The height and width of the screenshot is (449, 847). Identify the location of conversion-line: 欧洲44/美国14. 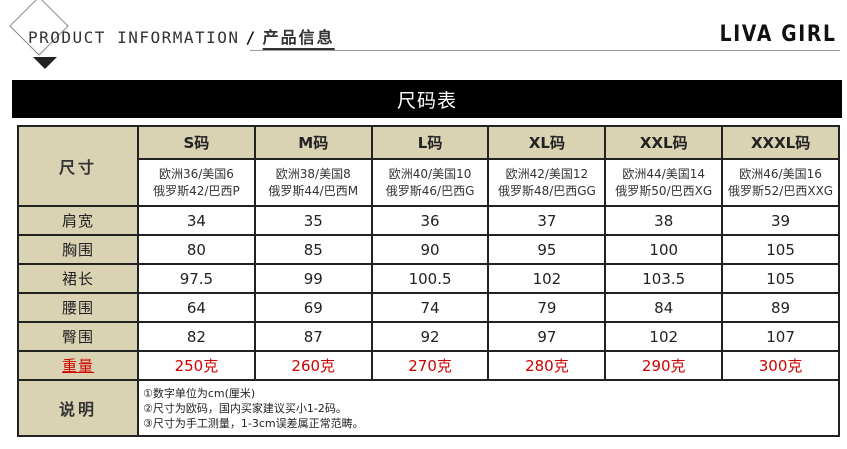
(664, 173).